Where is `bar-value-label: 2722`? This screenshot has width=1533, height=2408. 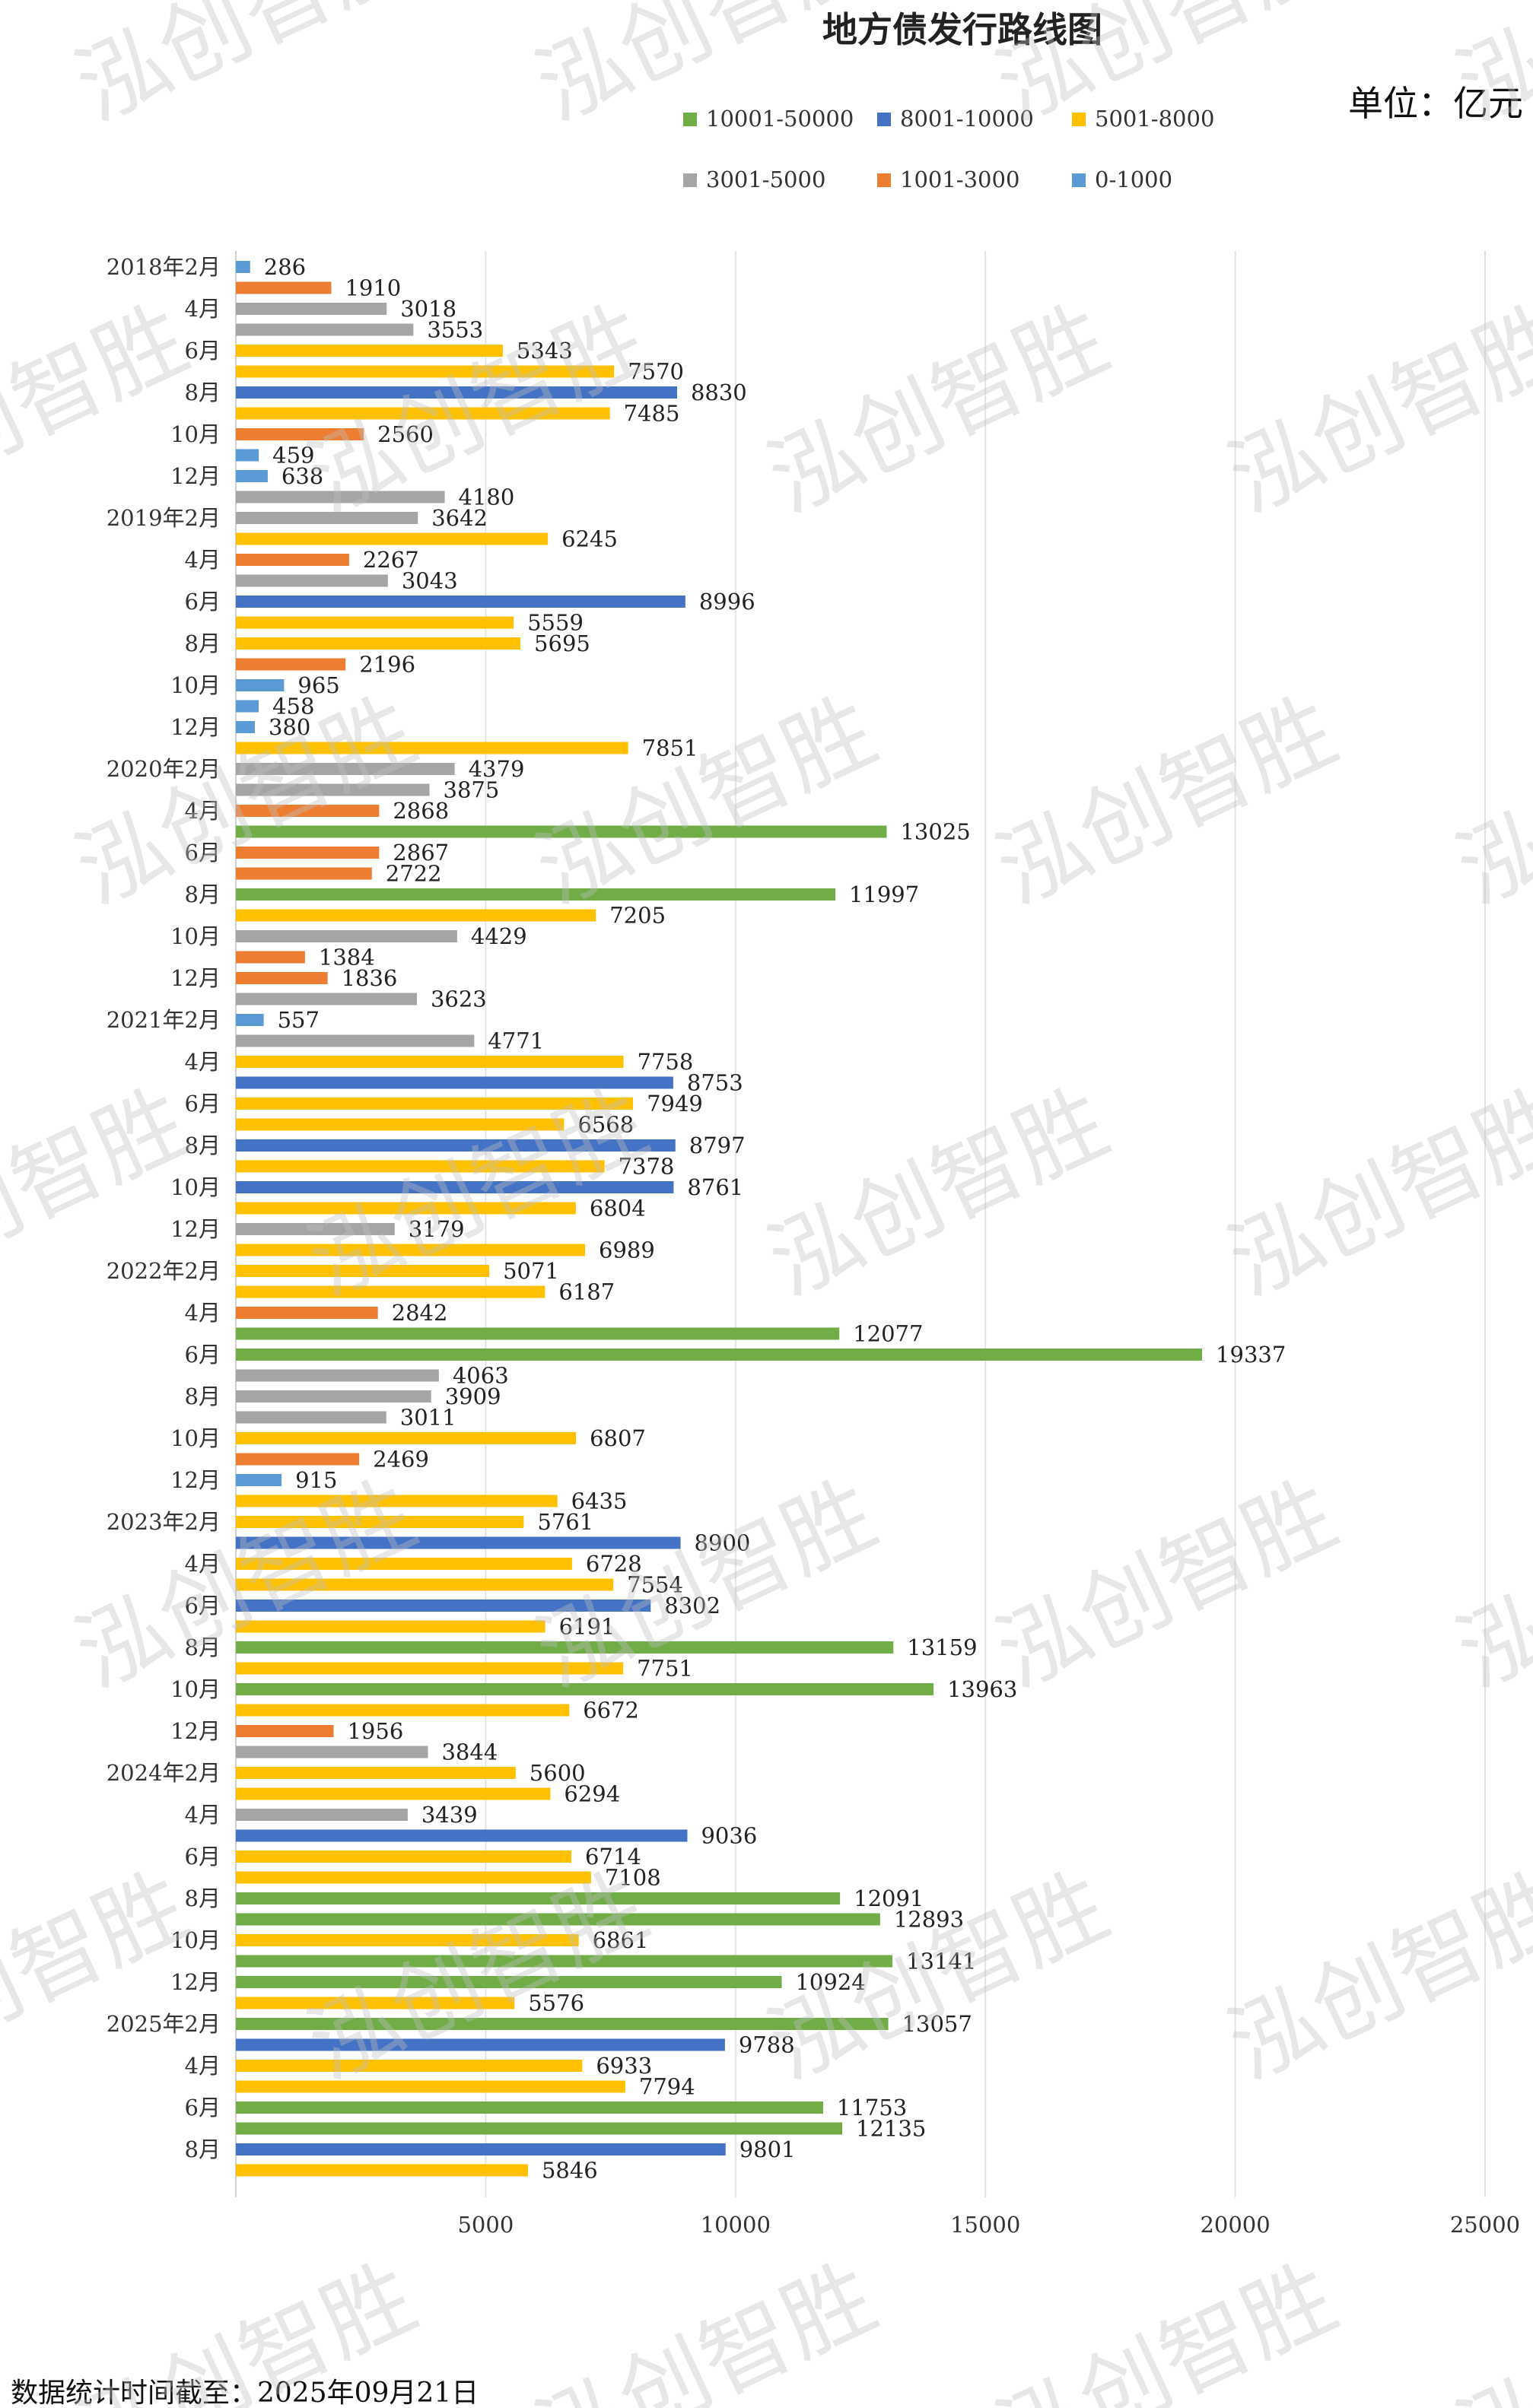 bar-value-label: 2722 is located at coordinates (414, 874).